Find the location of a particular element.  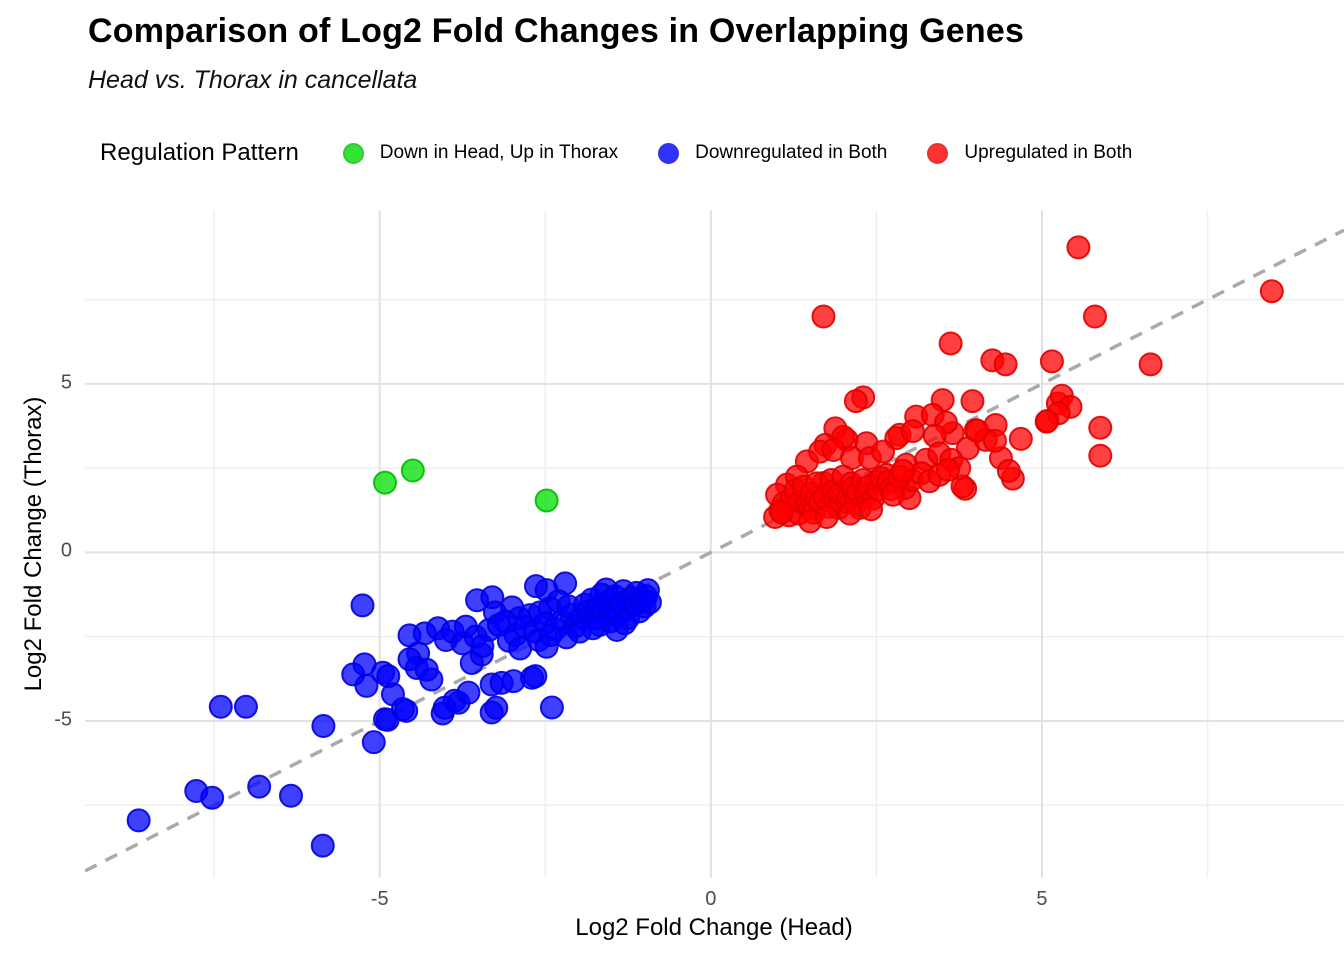

legend-item-label: Downregulated in Both is located at coordinates (791, 152).